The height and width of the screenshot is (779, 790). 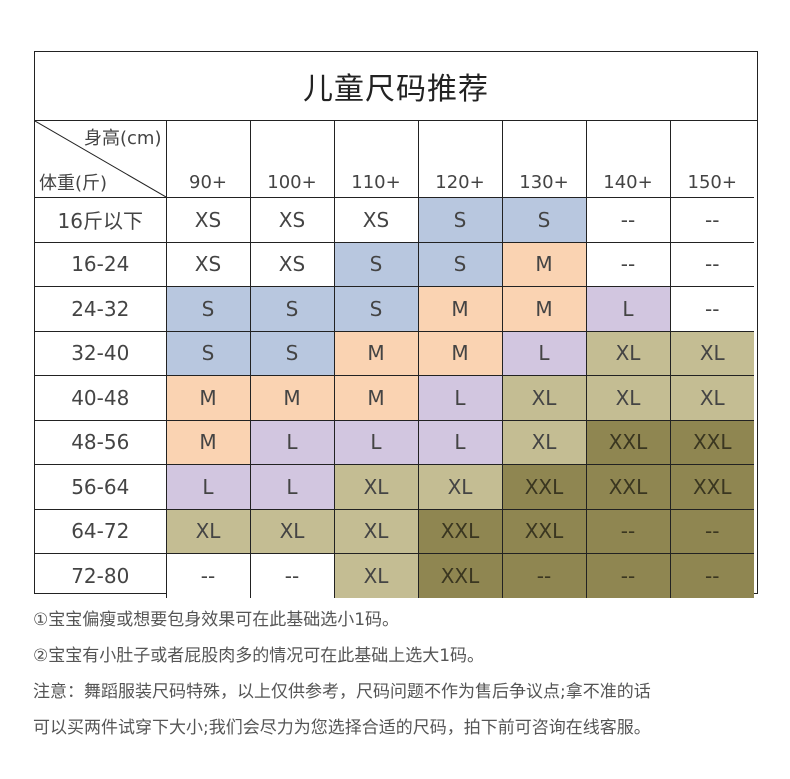 What do you see at coordinates (396, 86) in the screenshot?
I see `chart-title: 儿童尺码推荐` at bounding box center [396, 86].